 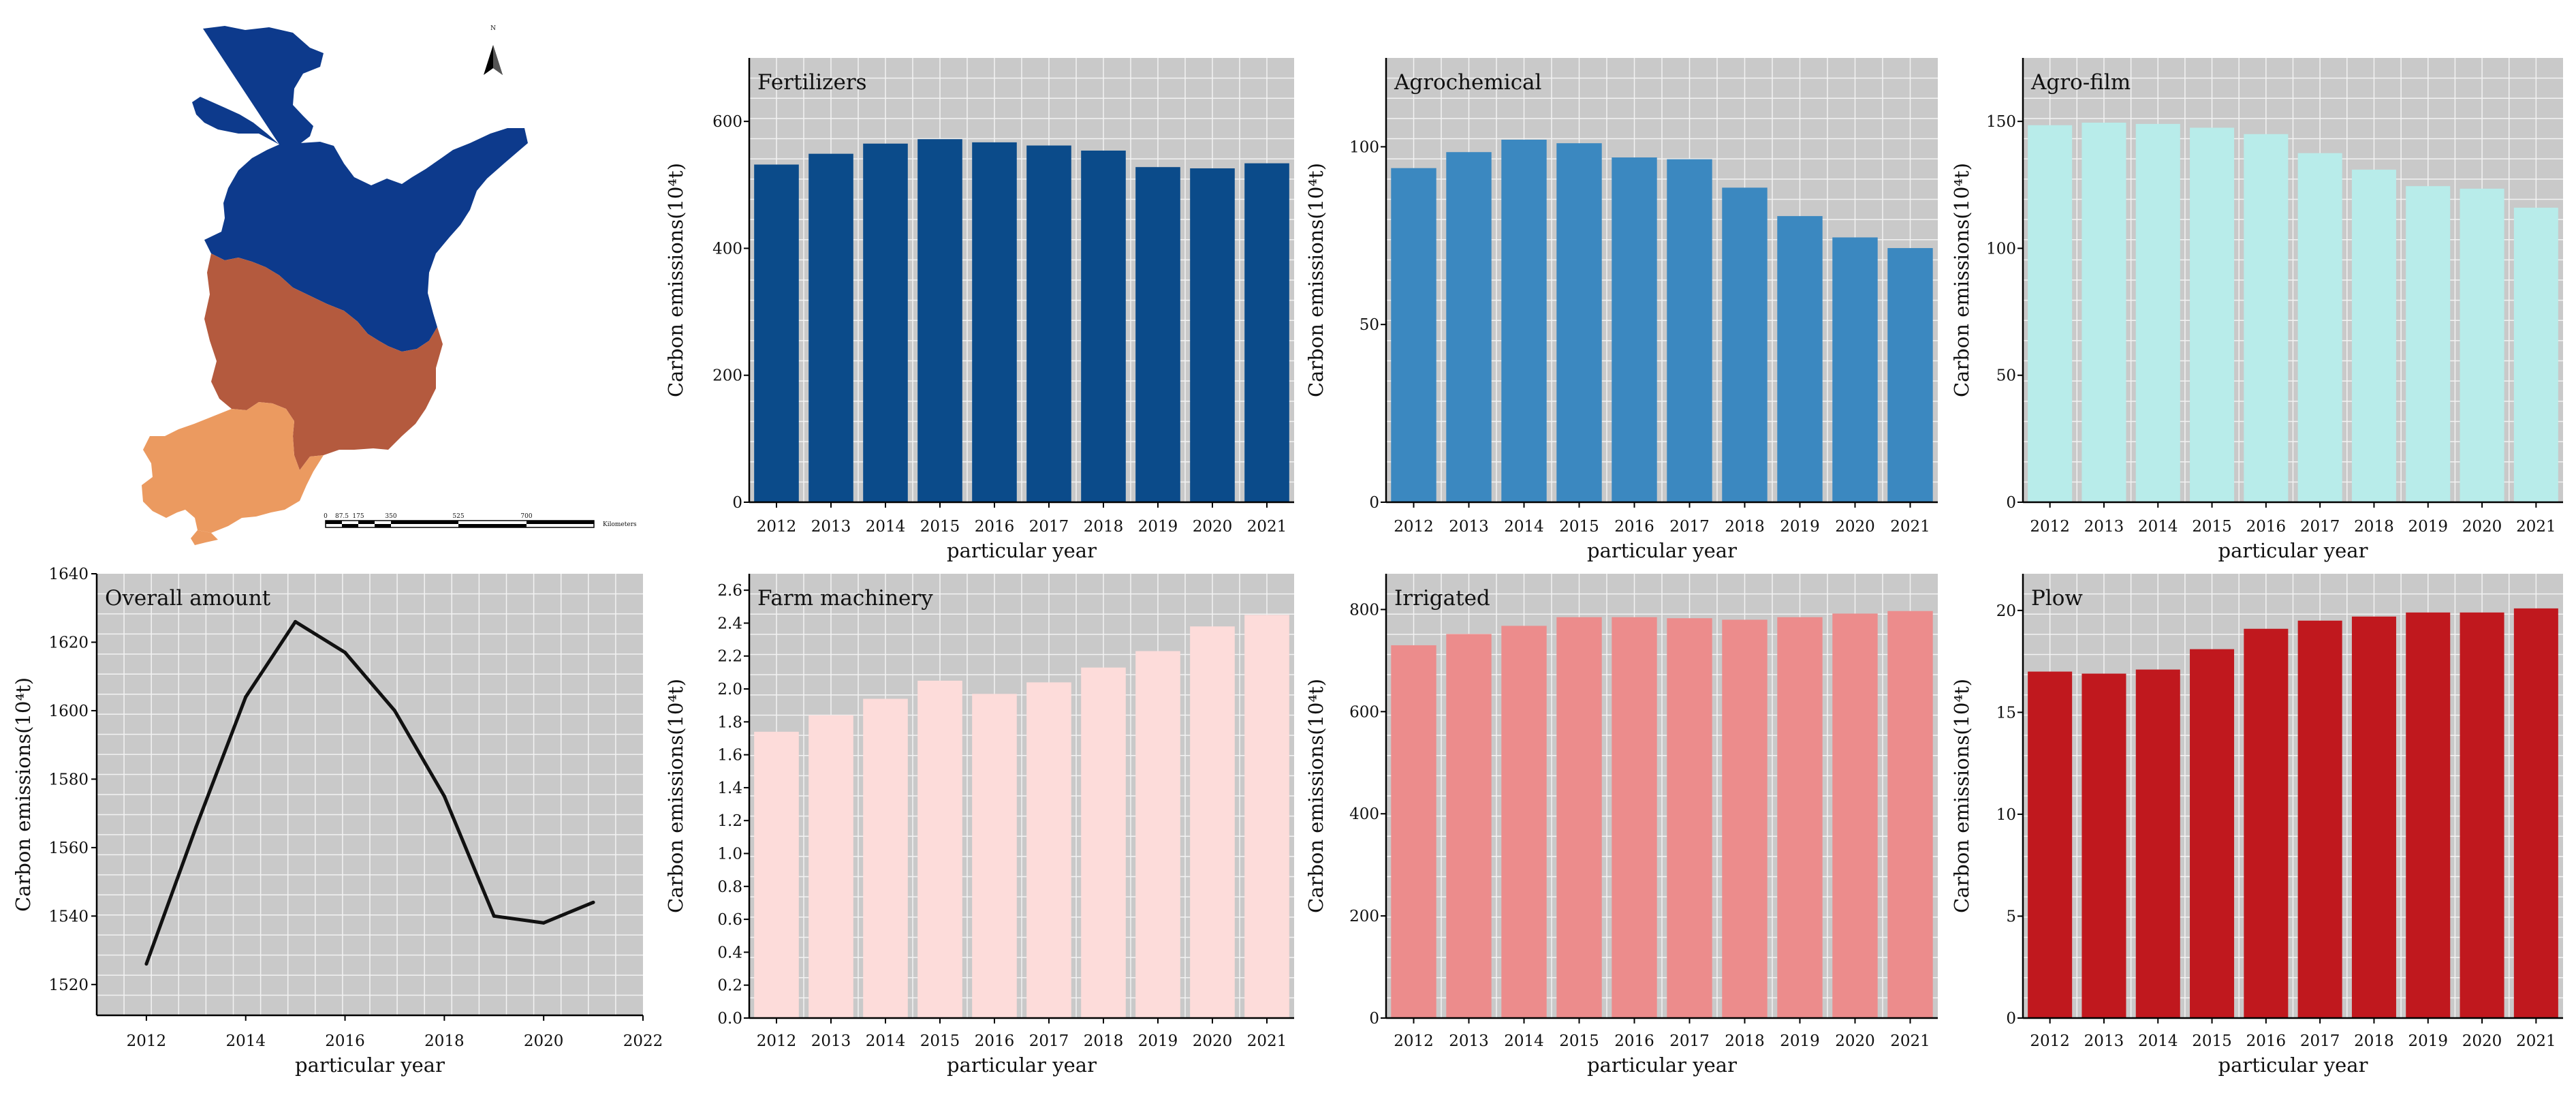 I want to click on scale-unit-label: Kilometers, so click(x=620, y=524).